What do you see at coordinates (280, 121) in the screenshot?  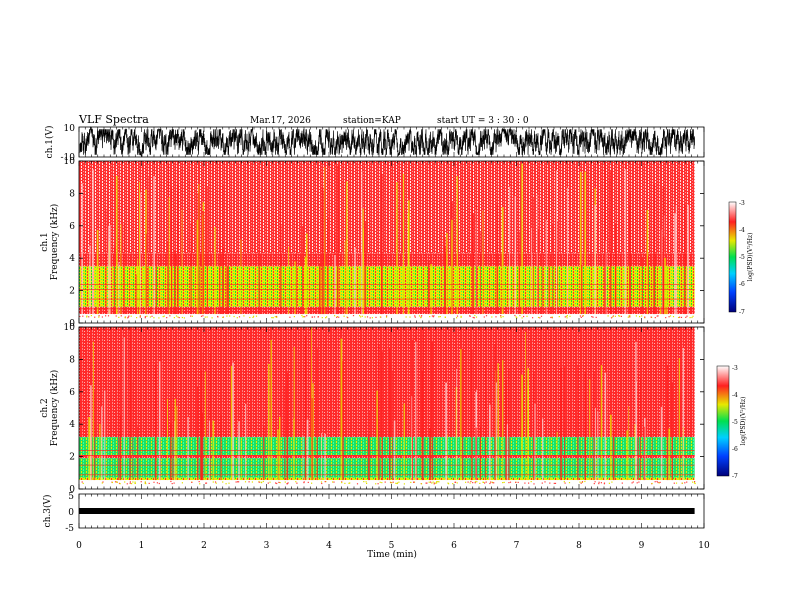 I see `header-date: Mar.17, 2026` at bounding box center [280, 121].